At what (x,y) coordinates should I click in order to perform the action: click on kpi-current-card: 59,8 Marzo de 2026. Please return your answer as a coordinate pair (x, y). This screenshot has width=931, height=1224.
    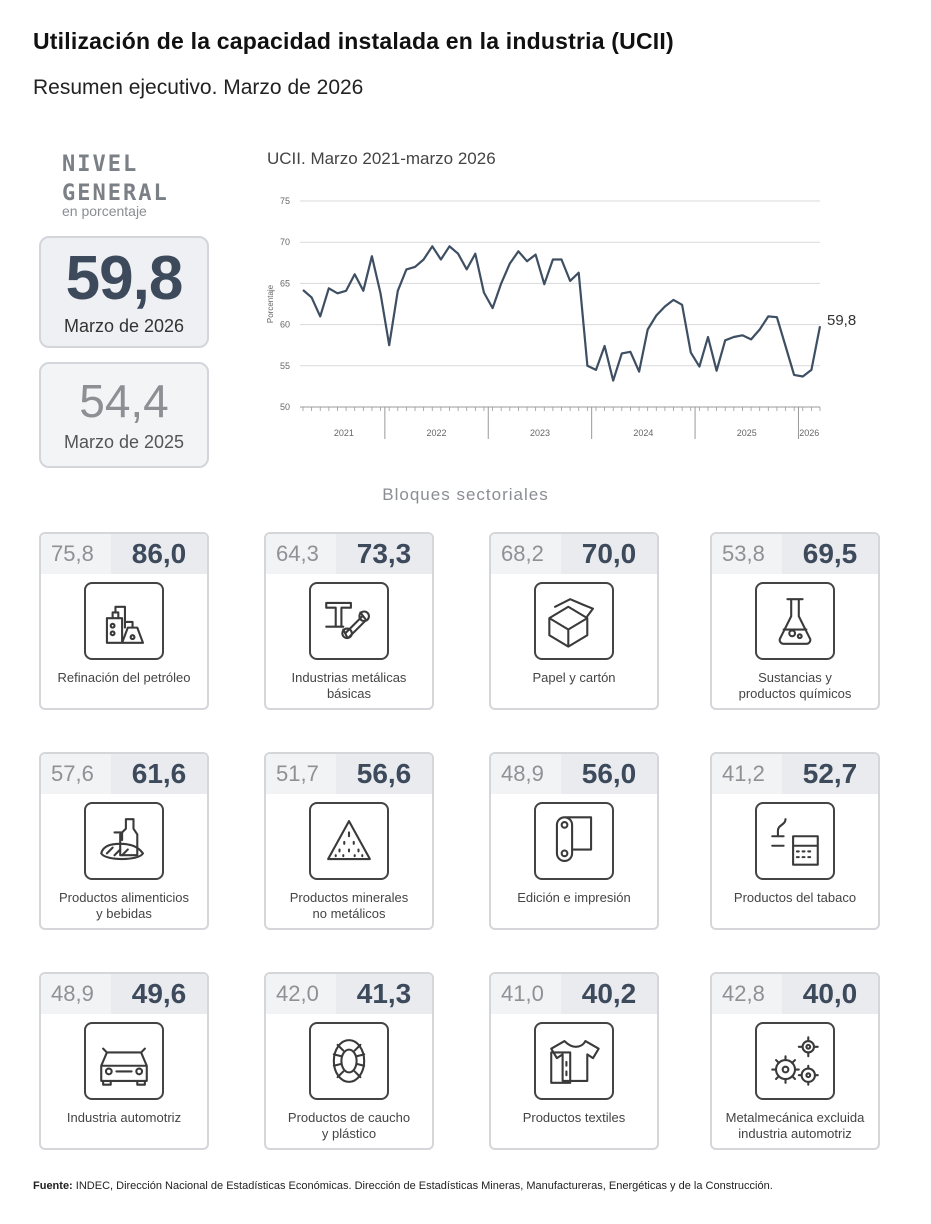
    Looking at the image, I should click on (124, 292).